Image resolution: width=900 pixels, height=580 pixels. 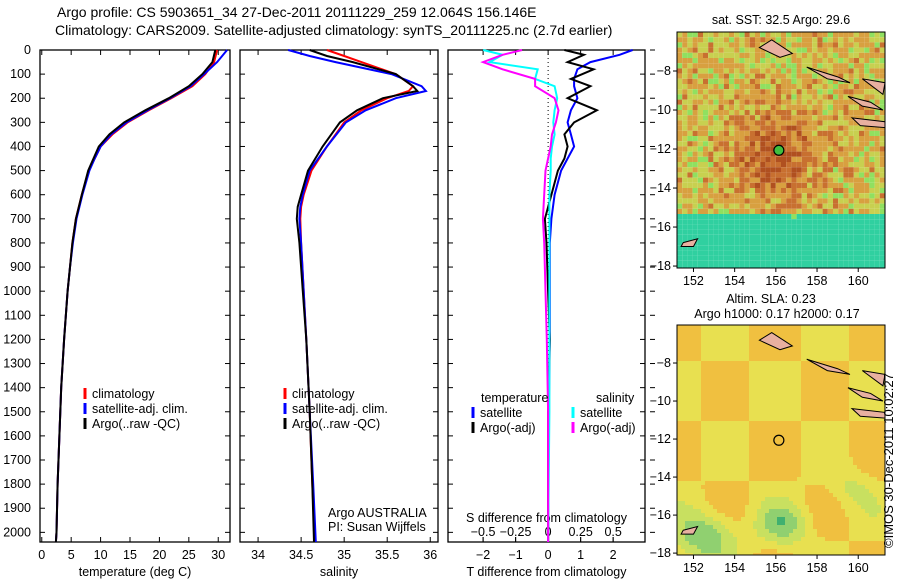 I want to click on argo-position-marker, so click(x=779, y=150).